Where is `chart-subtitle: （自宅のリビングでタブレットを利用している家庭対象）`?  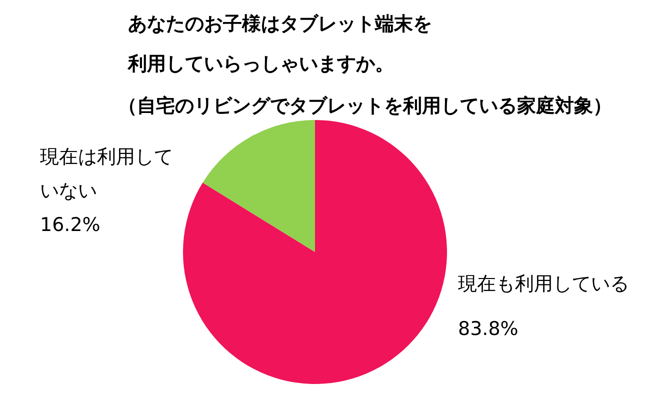
chart-subtitle: （自宅のリビングでタブレットを利用している家庭対象） is located at coordinates (365, 106).